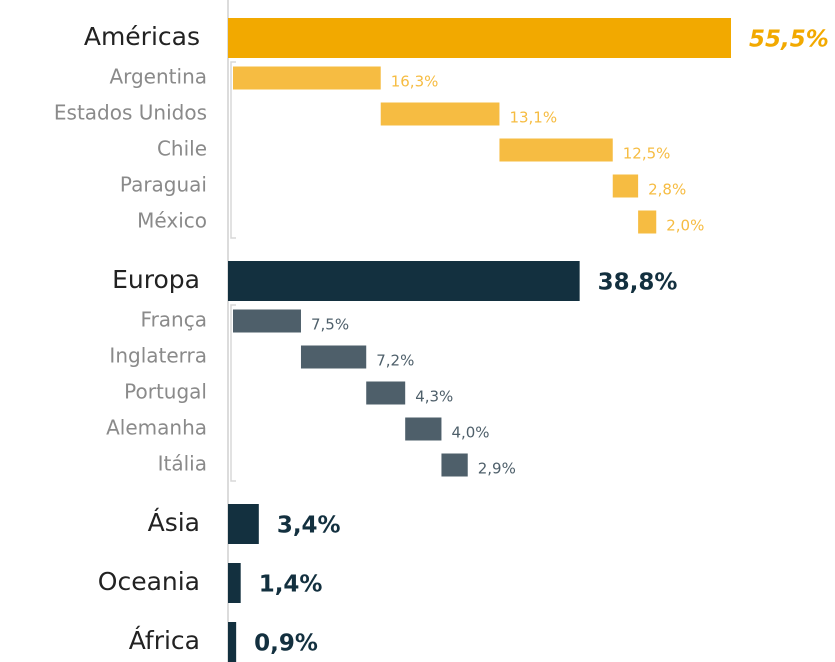 The height and width of the screenshot is (662, 835). Describe the element at coordinates (182, 464) in the screenshot. I see `item-label: Itália` at that location.